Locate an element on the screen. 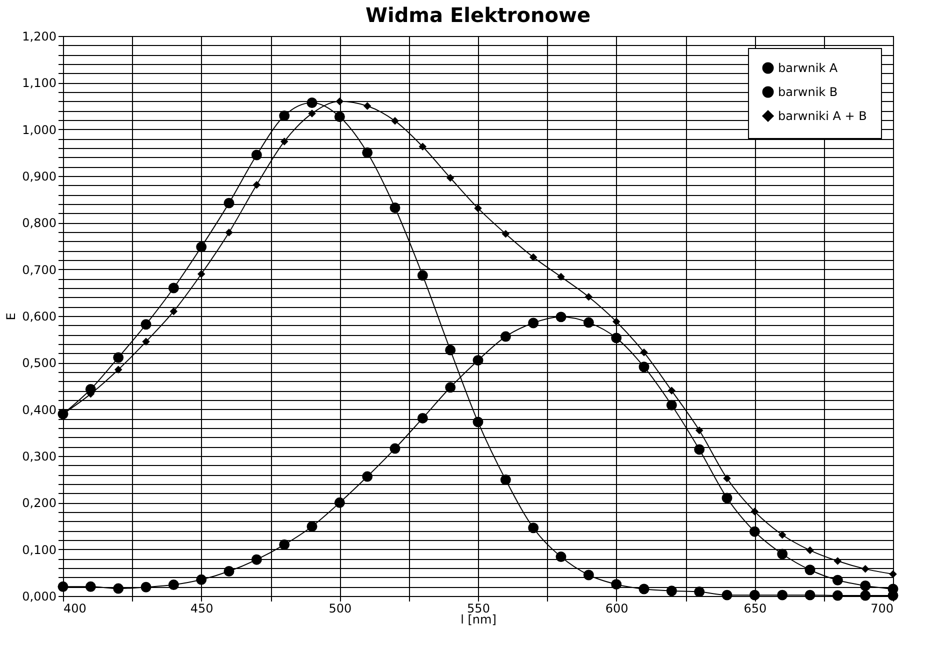 The image size is (934, 661). y-tick-label: 0,800 is located at coordinates (39, 223).